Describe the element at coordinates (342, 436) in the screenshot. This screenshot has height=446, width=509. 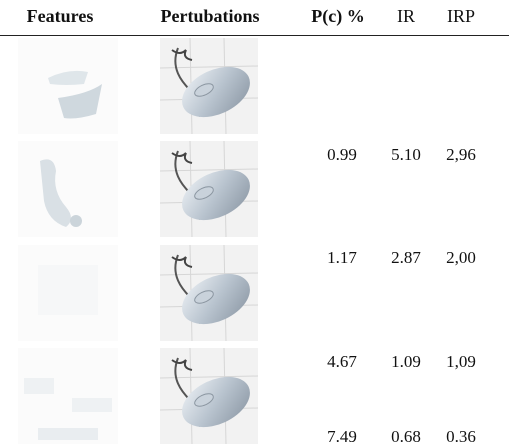
I see `table-cell: 7.49` at that location.